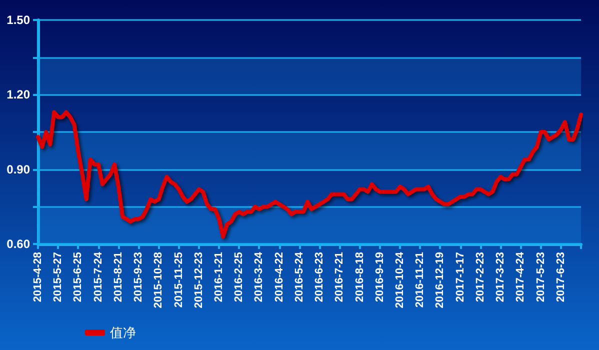 Image resolution: width=599 pixels, height=350 pixels. Describe the element at coordinates (78, 277) in the screenshot. I see `x-tick-label: 2015-6-25` at that location.